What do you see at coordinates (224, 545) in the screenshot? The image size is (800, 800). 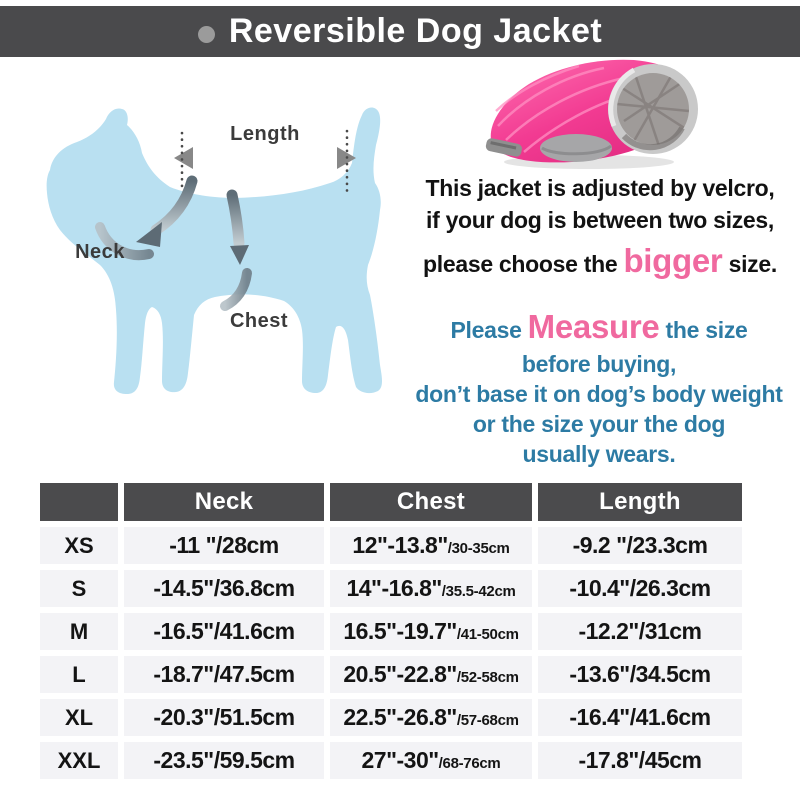 I see `neck-value: -11 "/28cm` at bounding box center [224, 545].